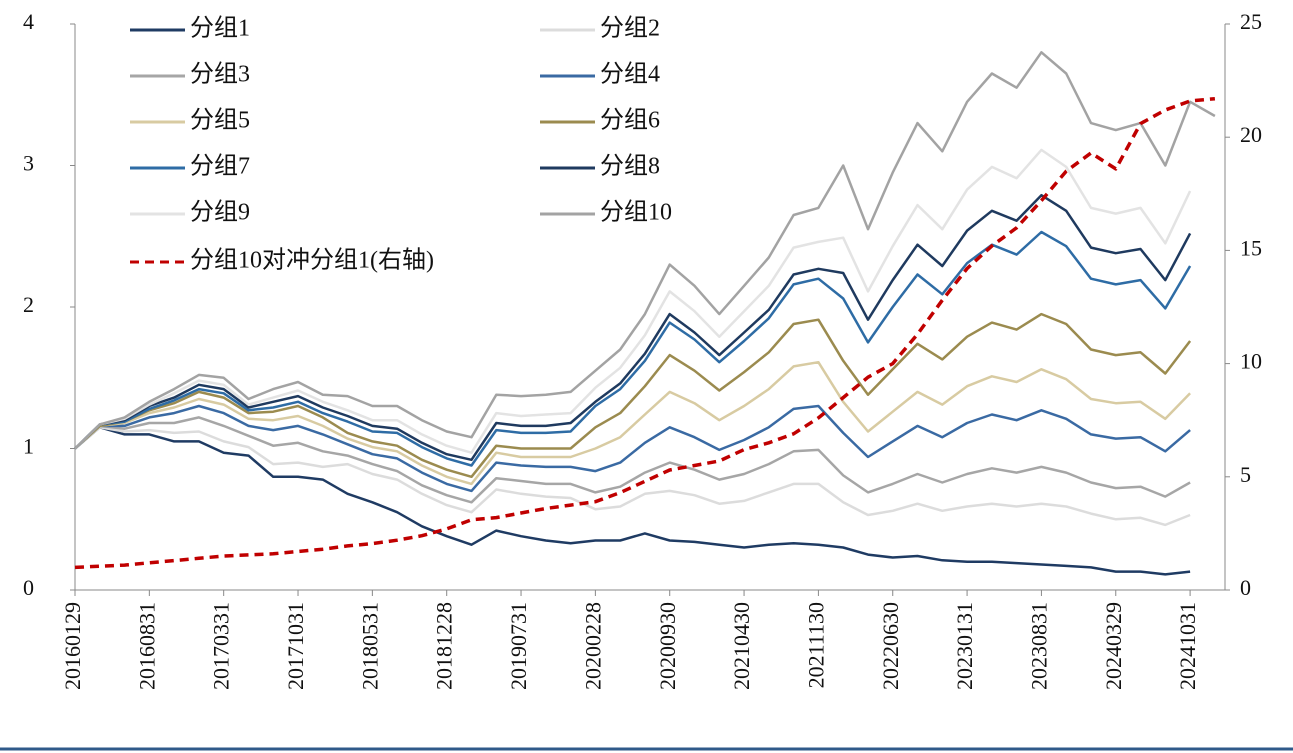  What do you see at coordinates (369, 646) in the screenshot?
I see `x-tick-label: 20180531` at bounding box center [369, 646].